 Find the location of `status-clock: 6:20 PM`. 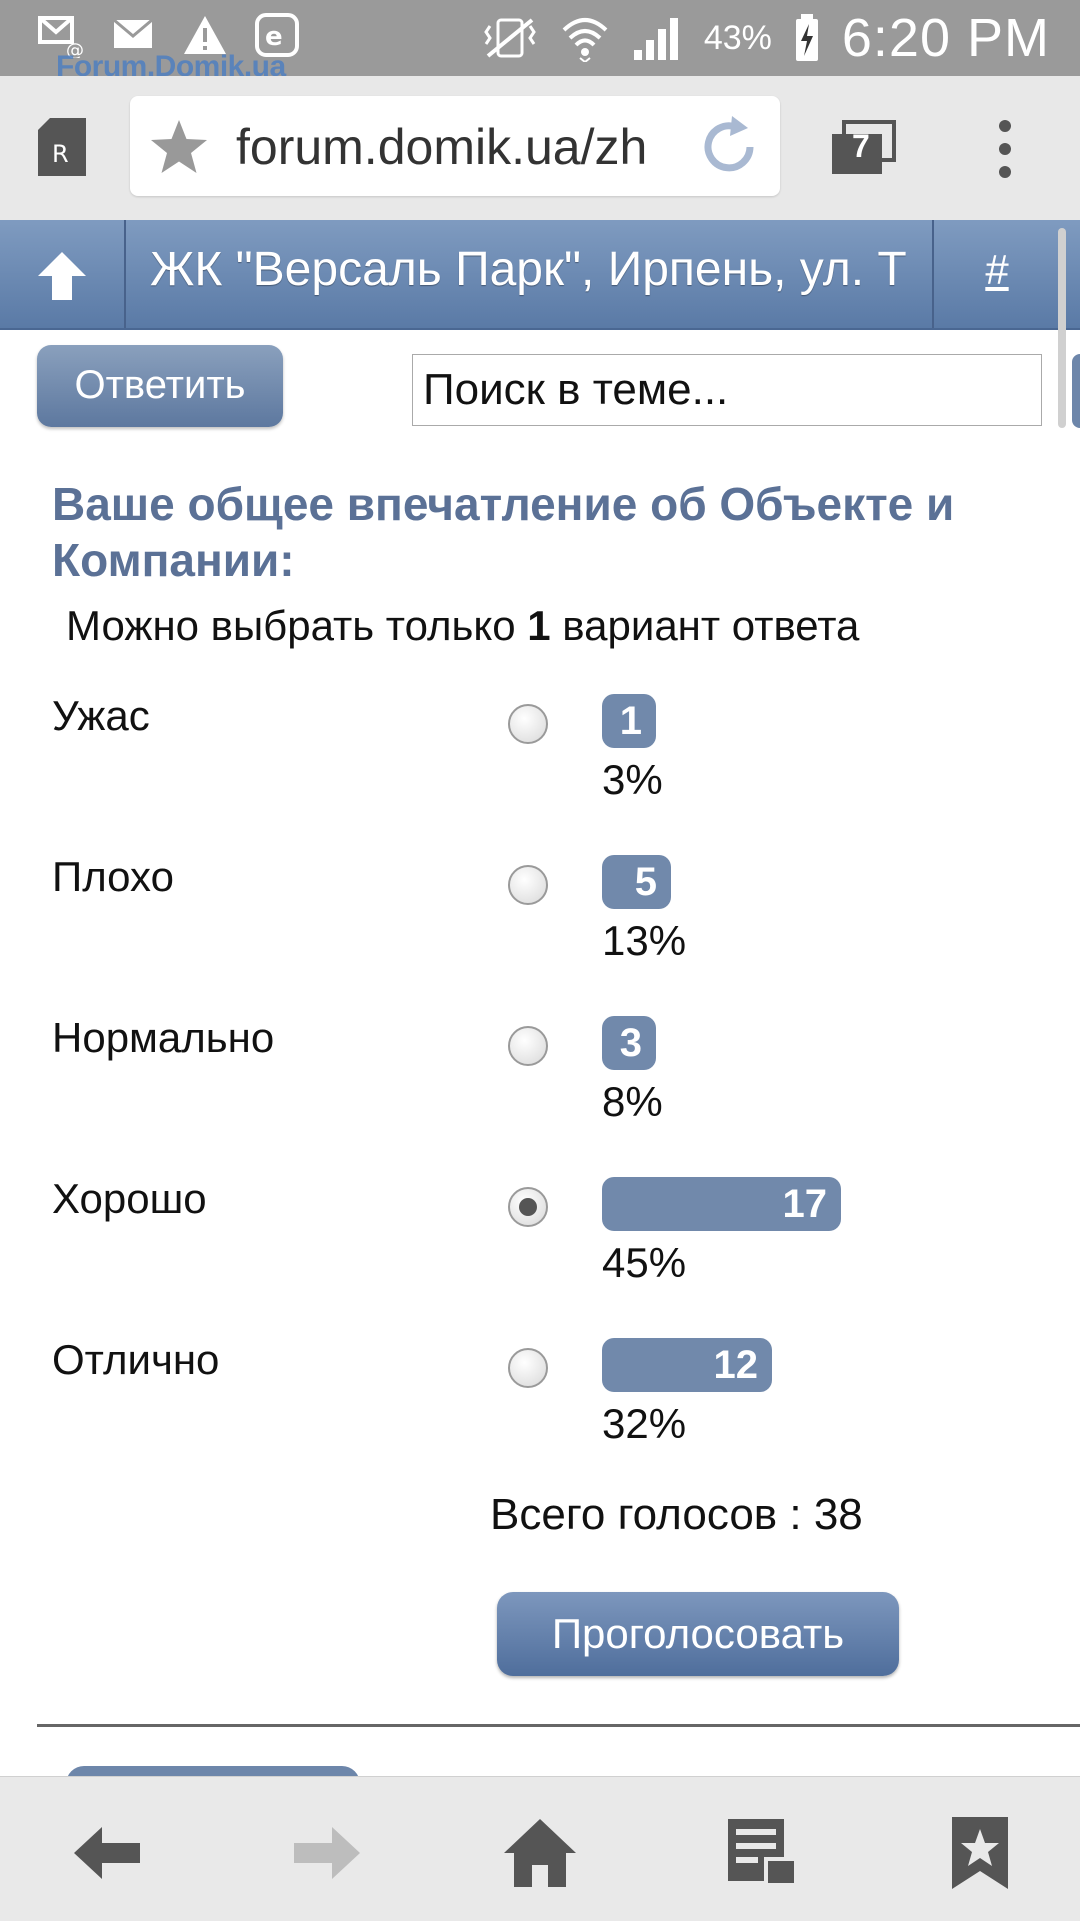

status-clock: 6:20 PM is located at coordinates (945, 38).